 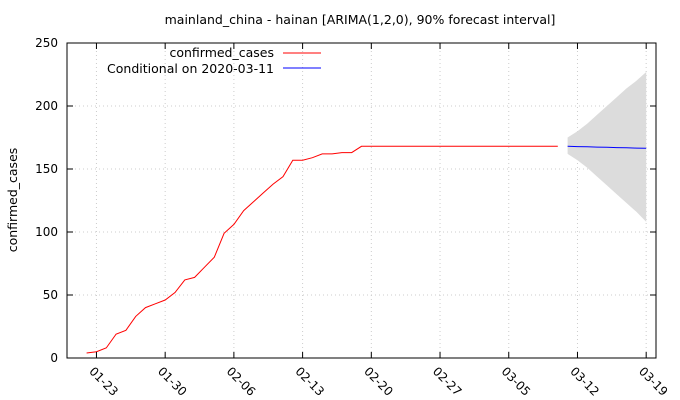 I want to click on legend-label-confirmed: confirmed_cases, so click(x=221, y=52).